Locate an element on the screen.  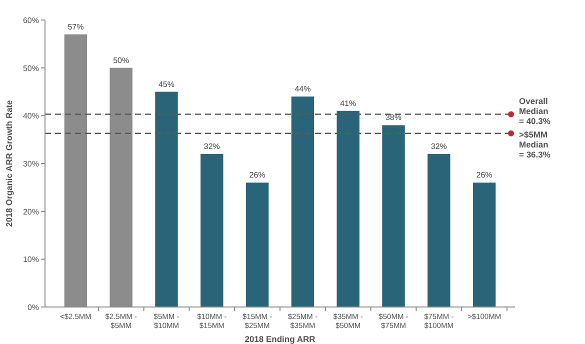
y-tick-label: 20% is located at coordinates (30, 211).